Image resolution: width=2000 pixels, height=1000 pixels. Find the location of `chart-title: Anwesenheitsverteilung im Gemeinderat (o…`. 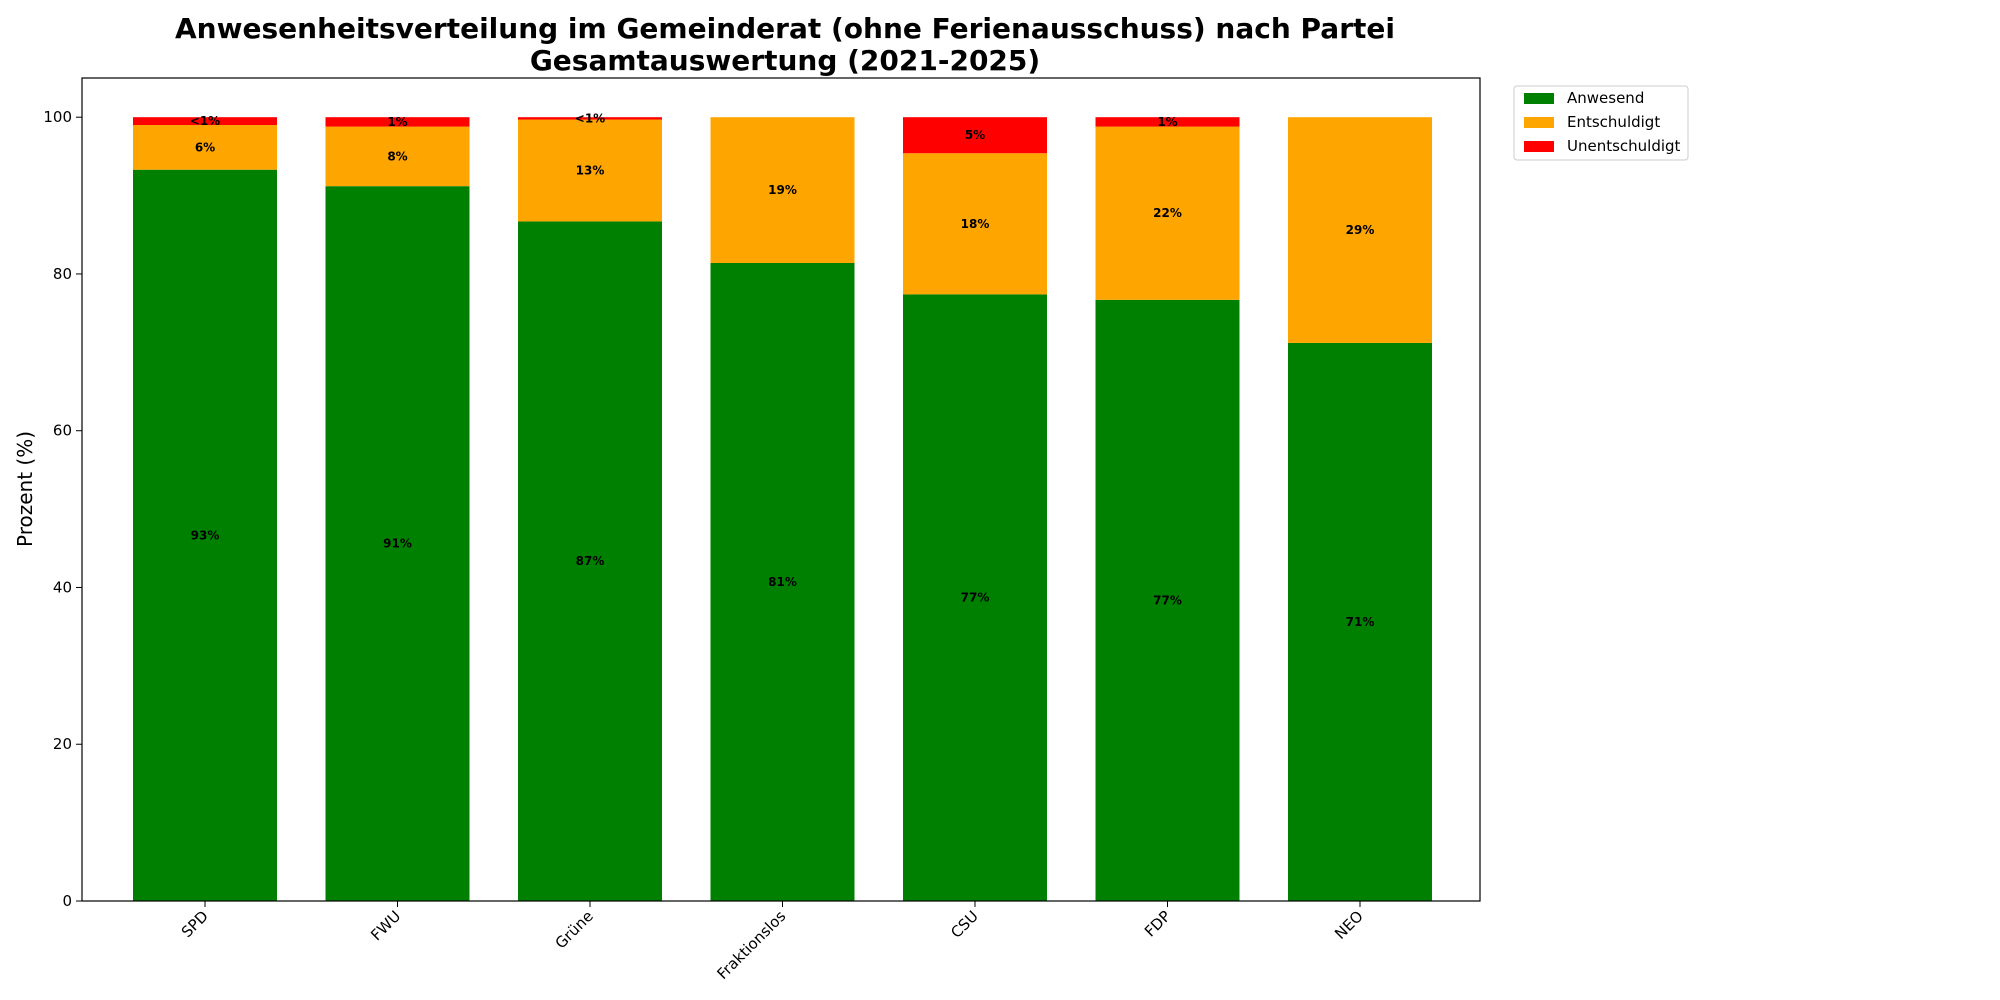

chart-title: Anwesenheitsverteilung im Gemeinderat (o… is located at coordinates (785, 28).